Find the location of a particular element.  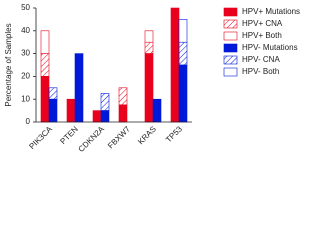

x-tick-label: KRAS is located at coordinates (147, 136).